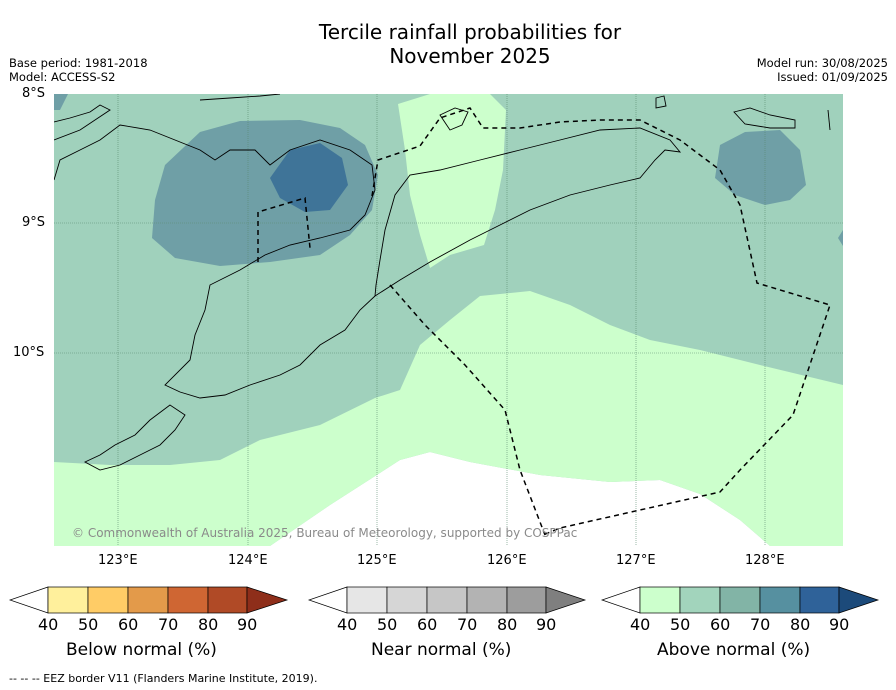 This screenshot has height=690, width=896. Describe the element at coordinates (832, 77) in the screenshot. I see `issued-date: Issued: 01/09/2025` at that location.